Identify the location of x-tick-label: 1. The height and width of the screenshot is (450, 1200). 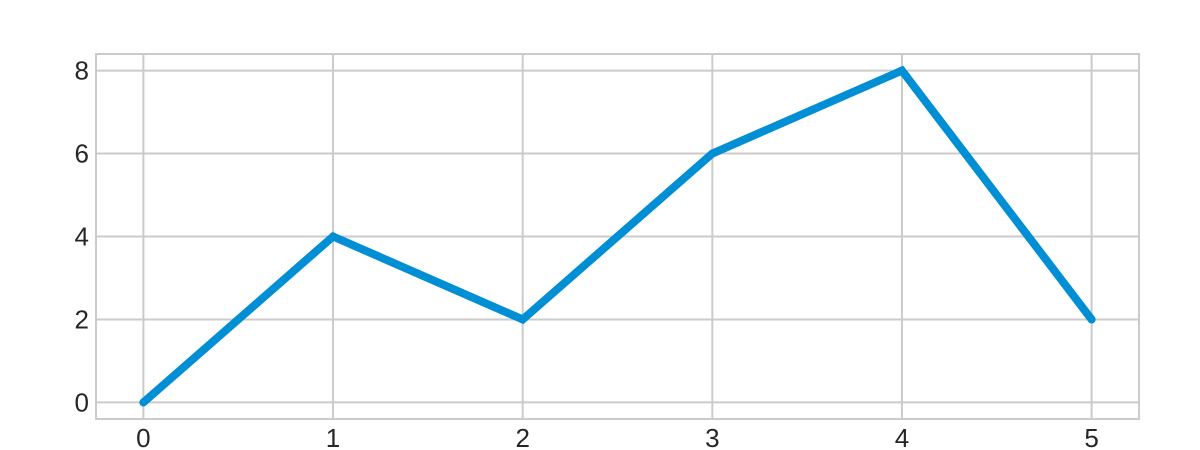
(333, 436).